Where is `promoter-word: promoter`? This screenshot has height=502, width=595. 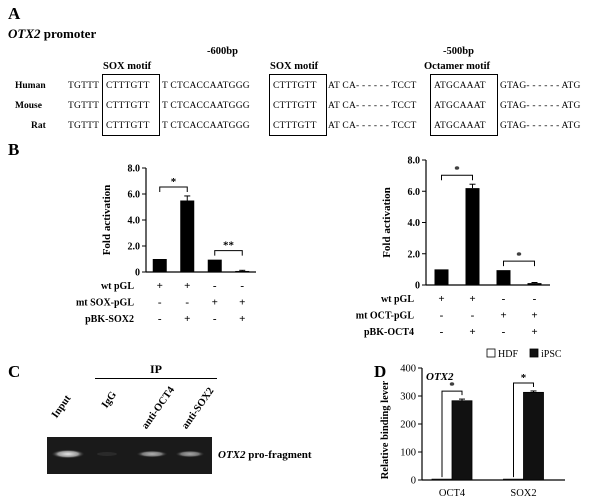 promoter-word: promoter is located at coordinates (68, 33).